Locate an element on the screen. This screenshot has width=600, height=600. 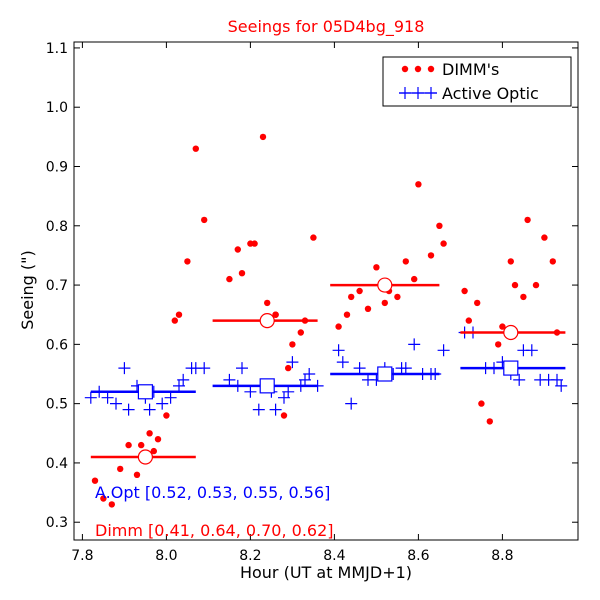
x-tick-label: 8.4 is located at coordinates (334, 556).